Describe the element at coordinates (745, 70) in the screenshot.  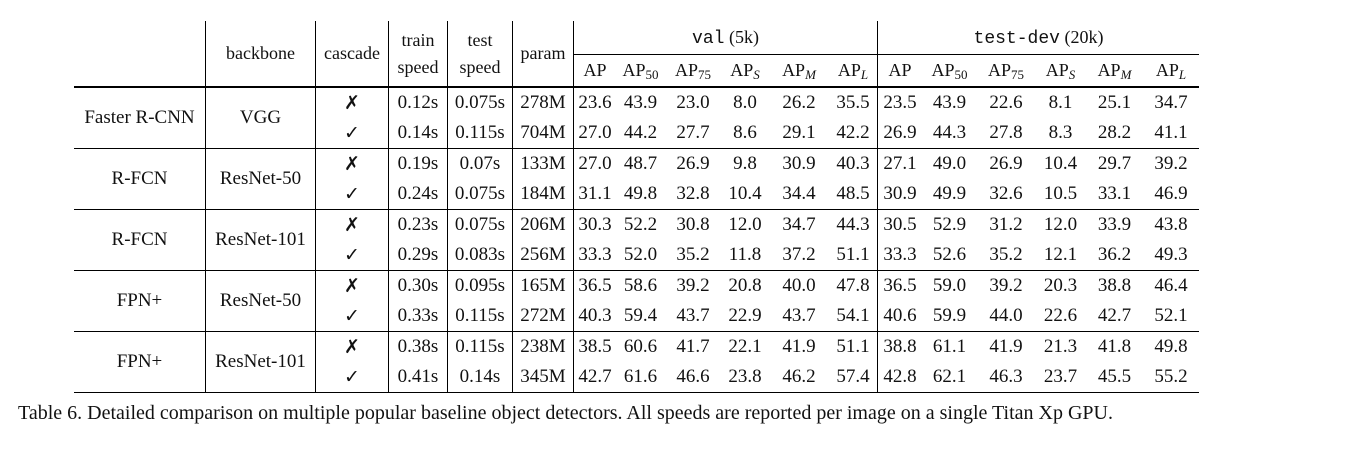
I see `val-metric-3-header: APS` at that location.